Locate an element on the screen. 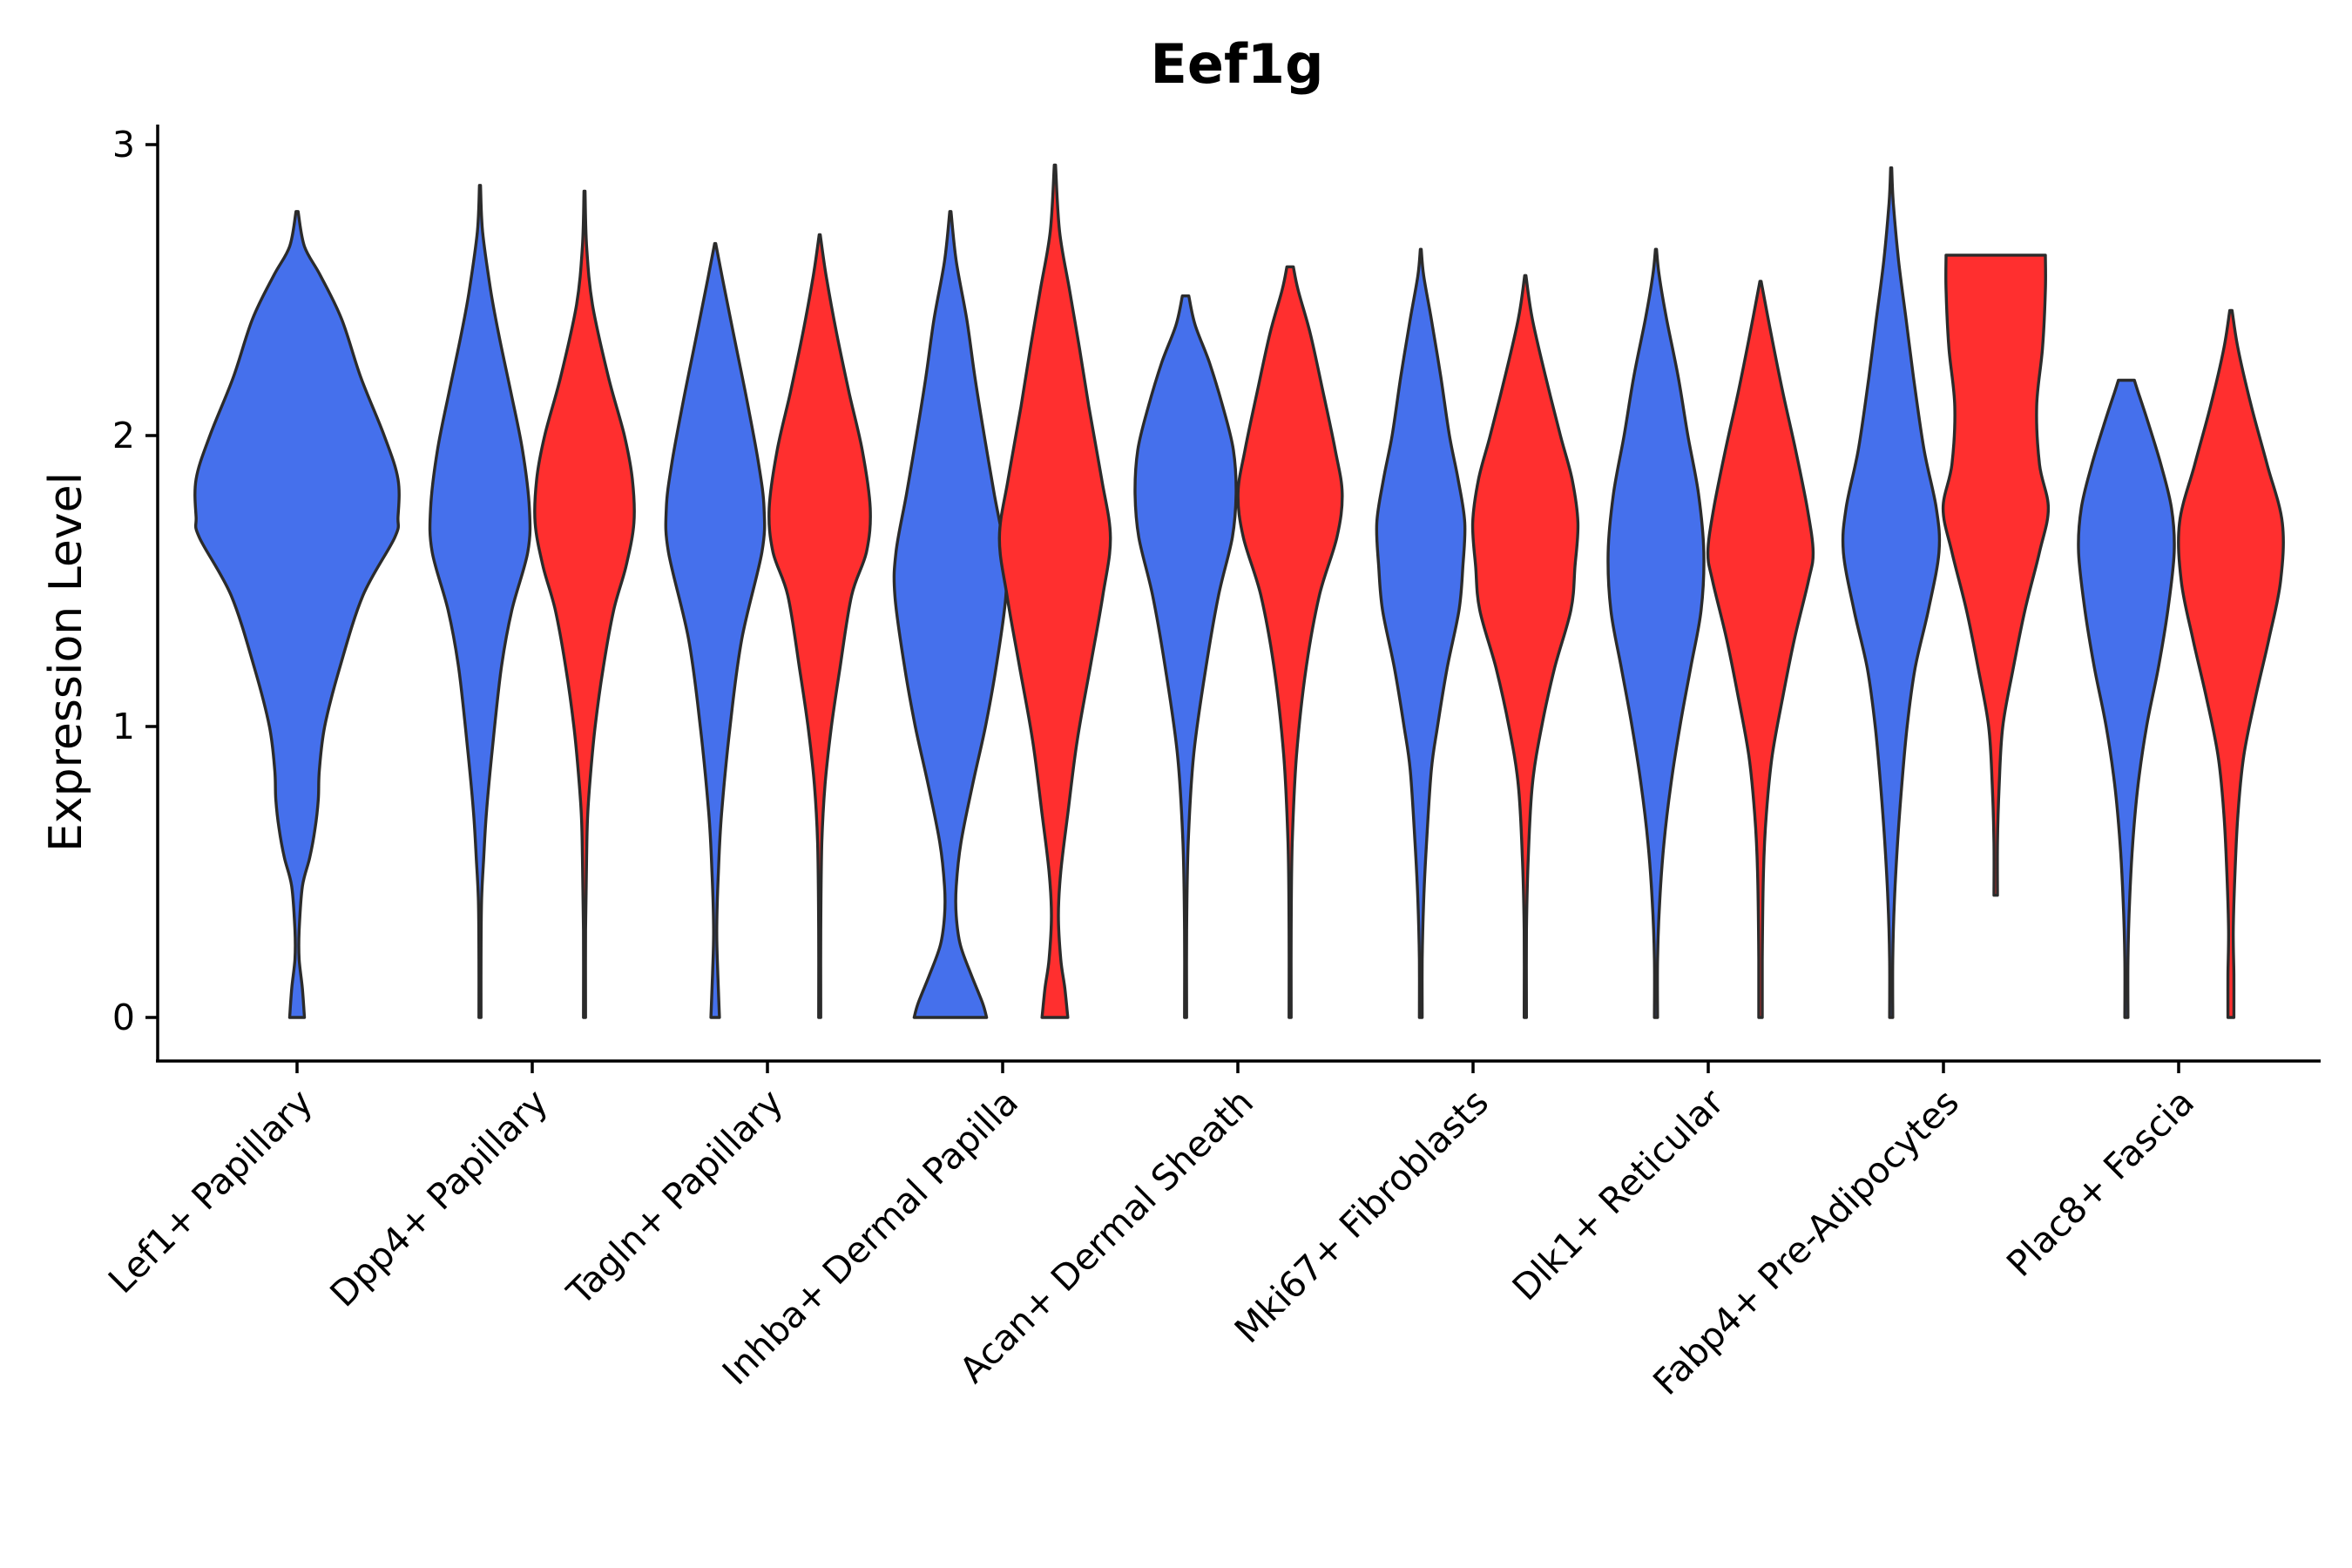  x-tick-label-mki67-fibroblasts: Mki67+ Fibroblasts is located at coordinates (1362, 1216).